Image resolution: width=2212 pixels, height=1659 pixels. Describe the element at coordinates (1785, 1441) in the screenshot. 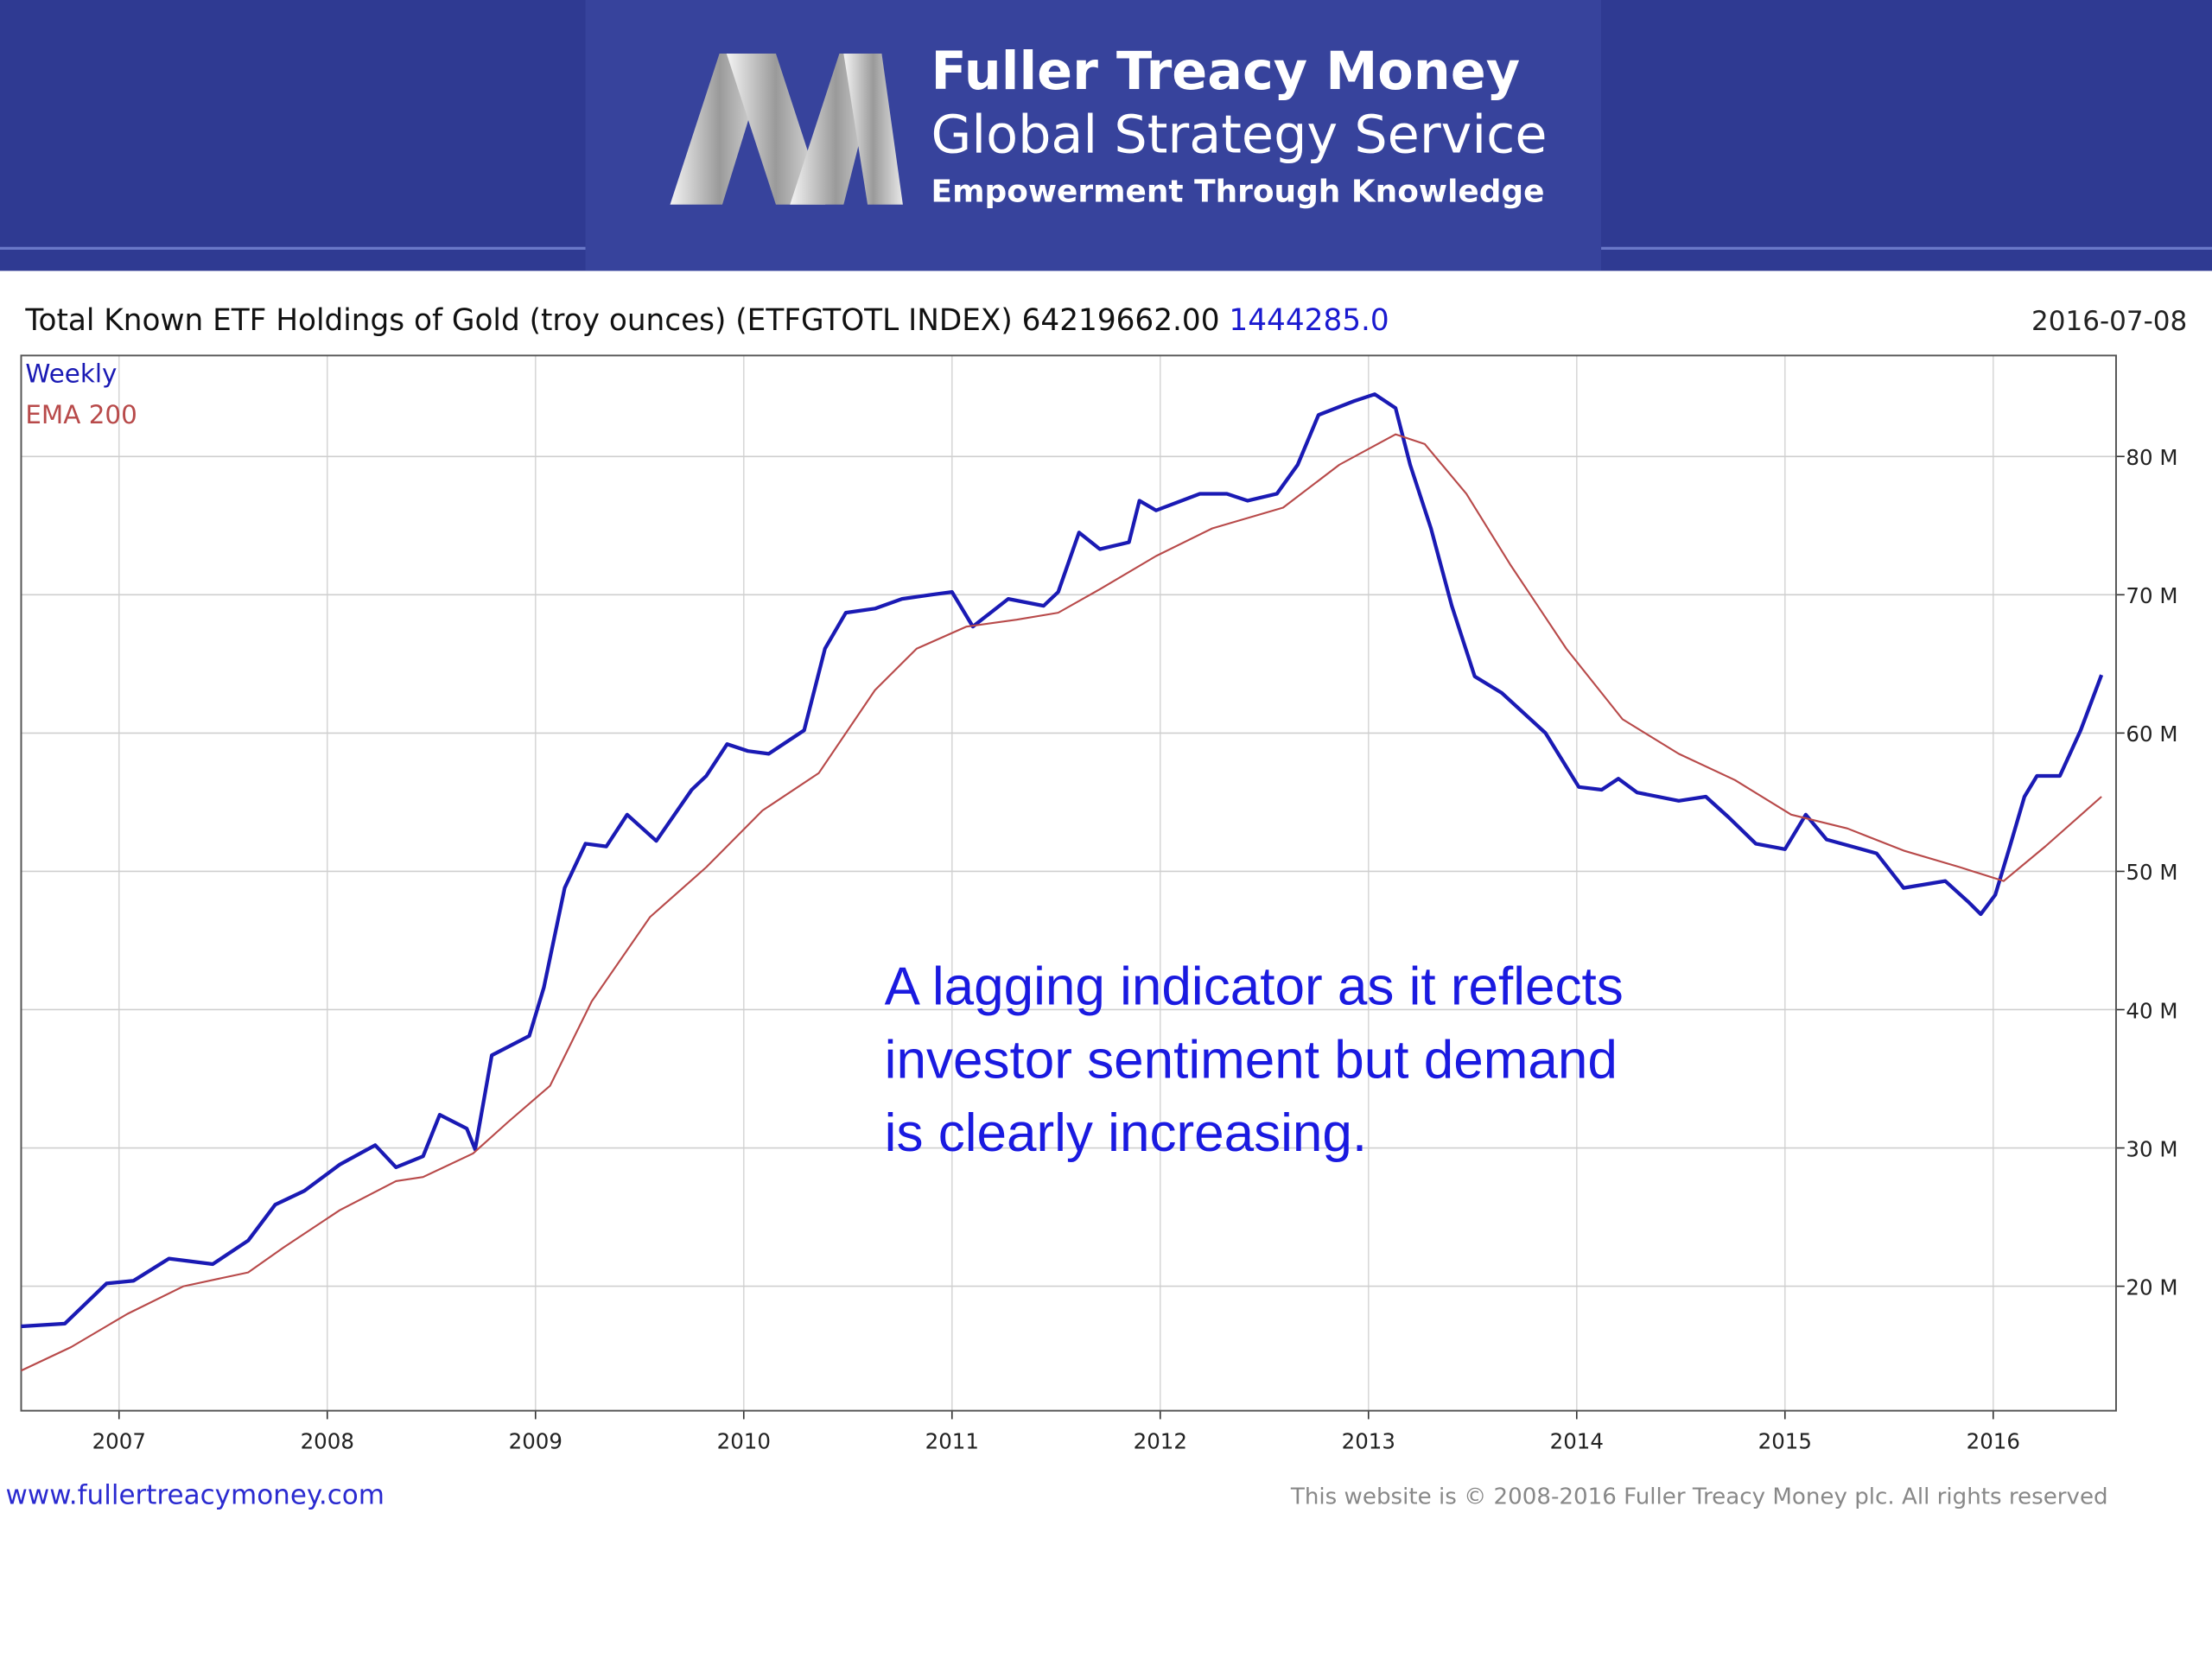

I see `x-tick-label: 2015` at that location.